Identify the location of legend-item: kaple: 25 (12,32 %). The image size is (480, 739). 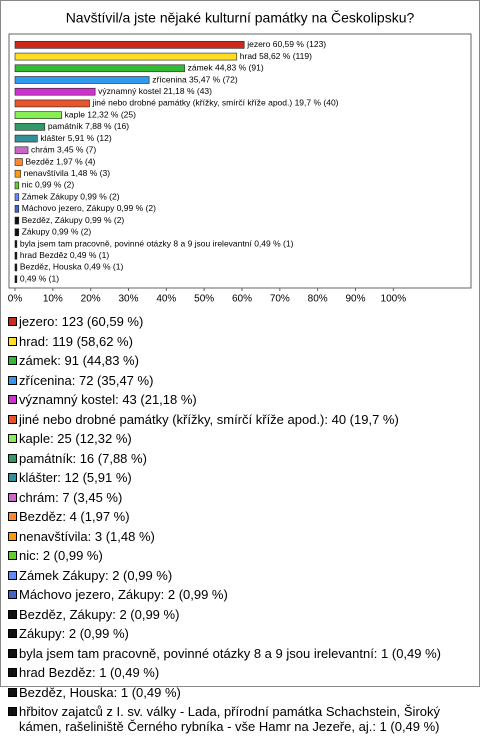
(238, 438).